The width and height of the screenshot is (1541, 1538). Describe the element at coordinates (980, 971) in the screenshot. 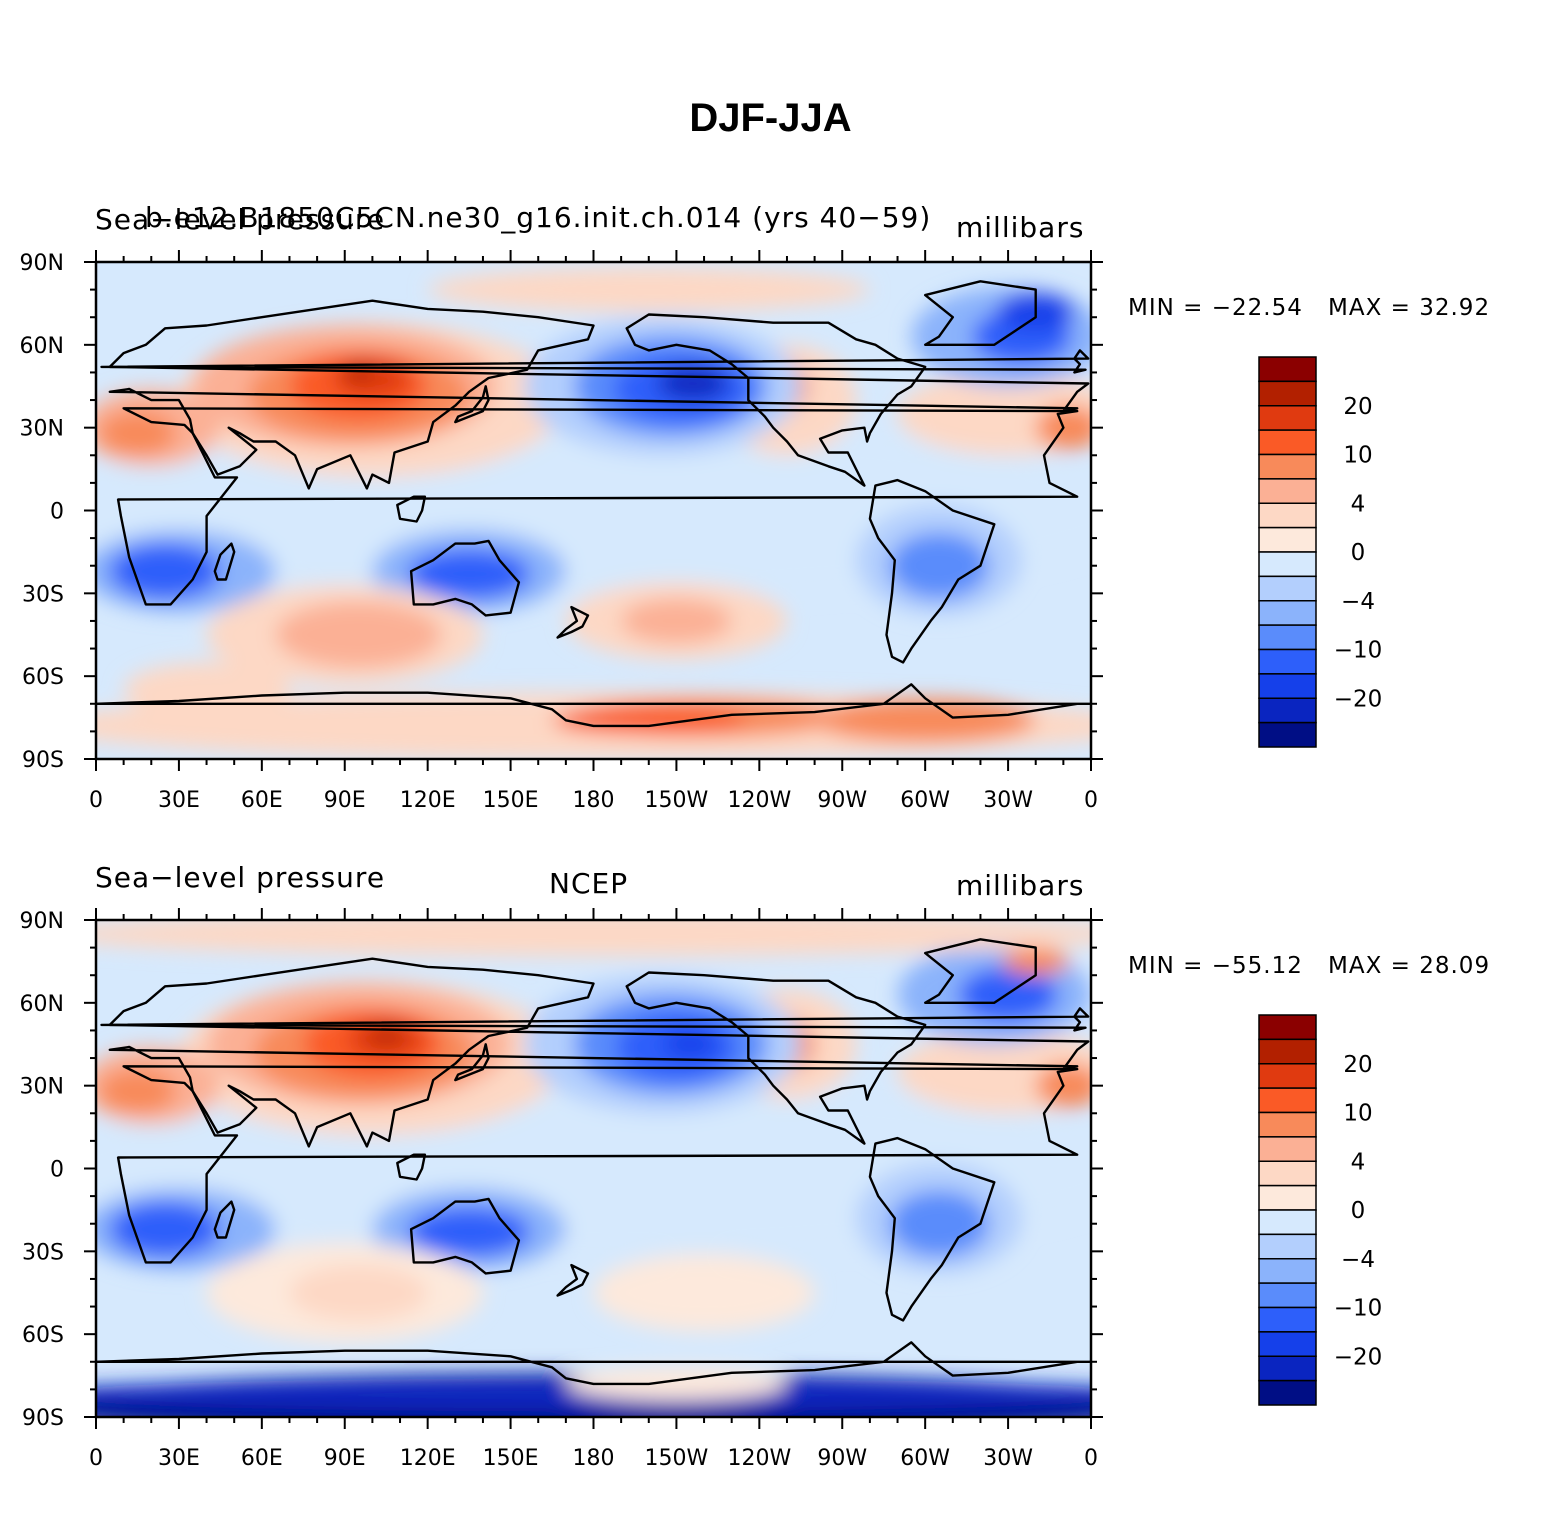

I see `greenland-coastline` at that location.